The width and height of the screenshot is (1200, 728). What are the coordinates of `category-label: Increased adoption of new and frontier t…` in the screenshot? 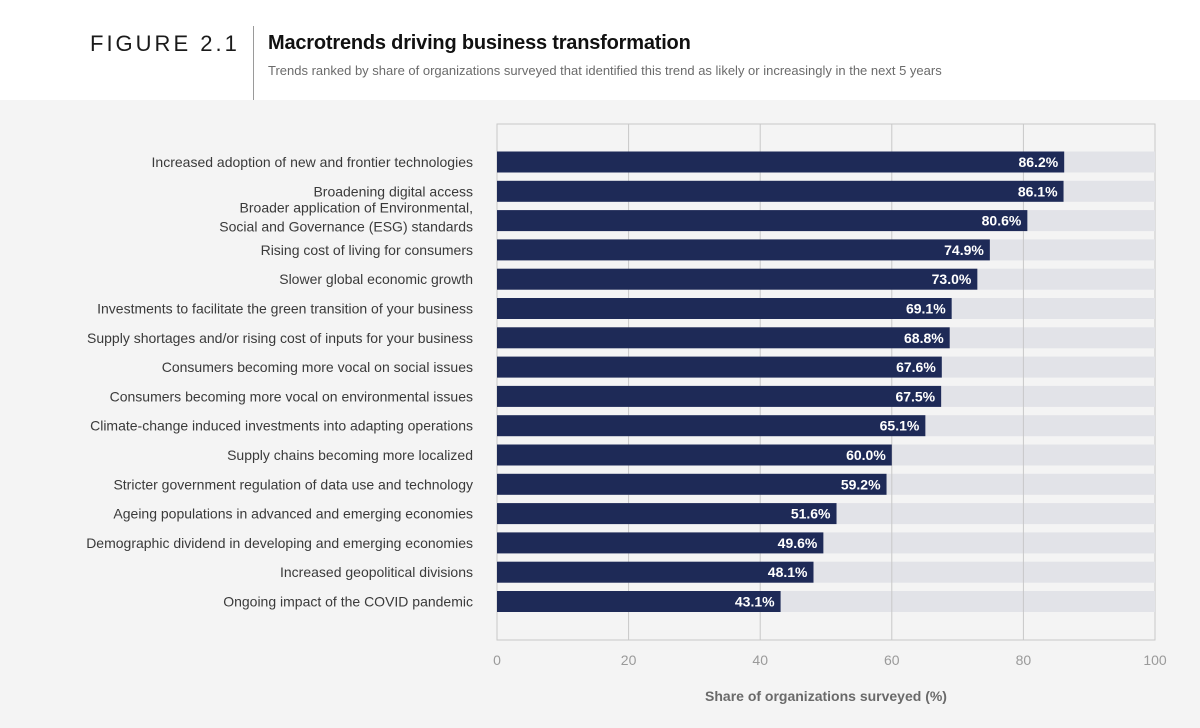 It's located at (312, 162).